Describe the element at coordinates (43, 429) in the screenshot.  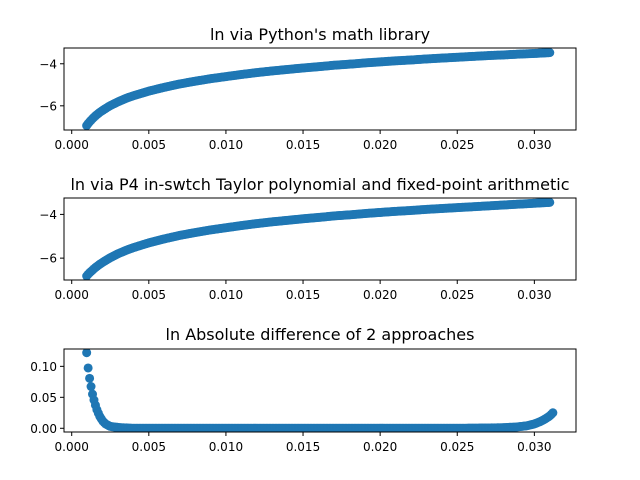
I see `y-tick-label: 0.00` at that location.